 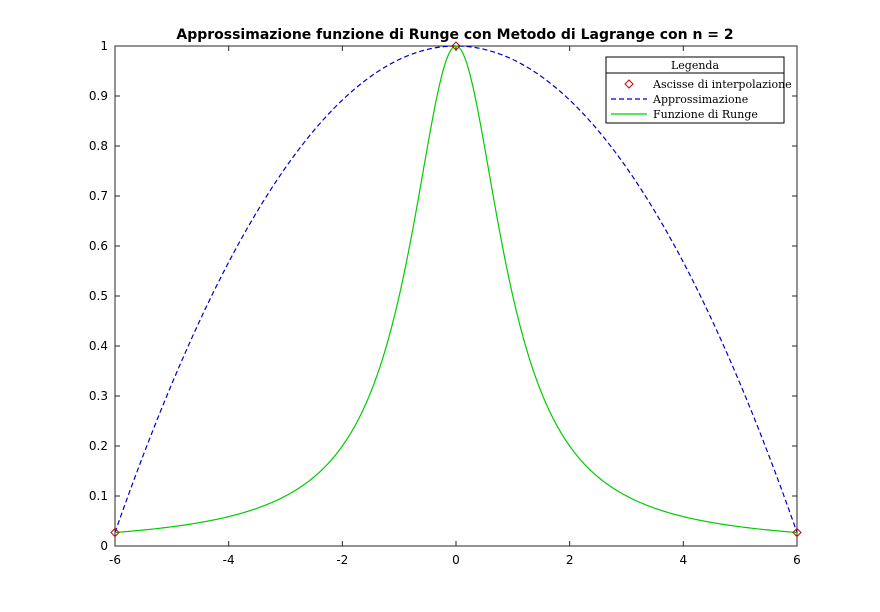 What do you see at coordinates (570, 560) in the screenshot?
I see `x-tick-label: 2` at bounding box center [570, 560].